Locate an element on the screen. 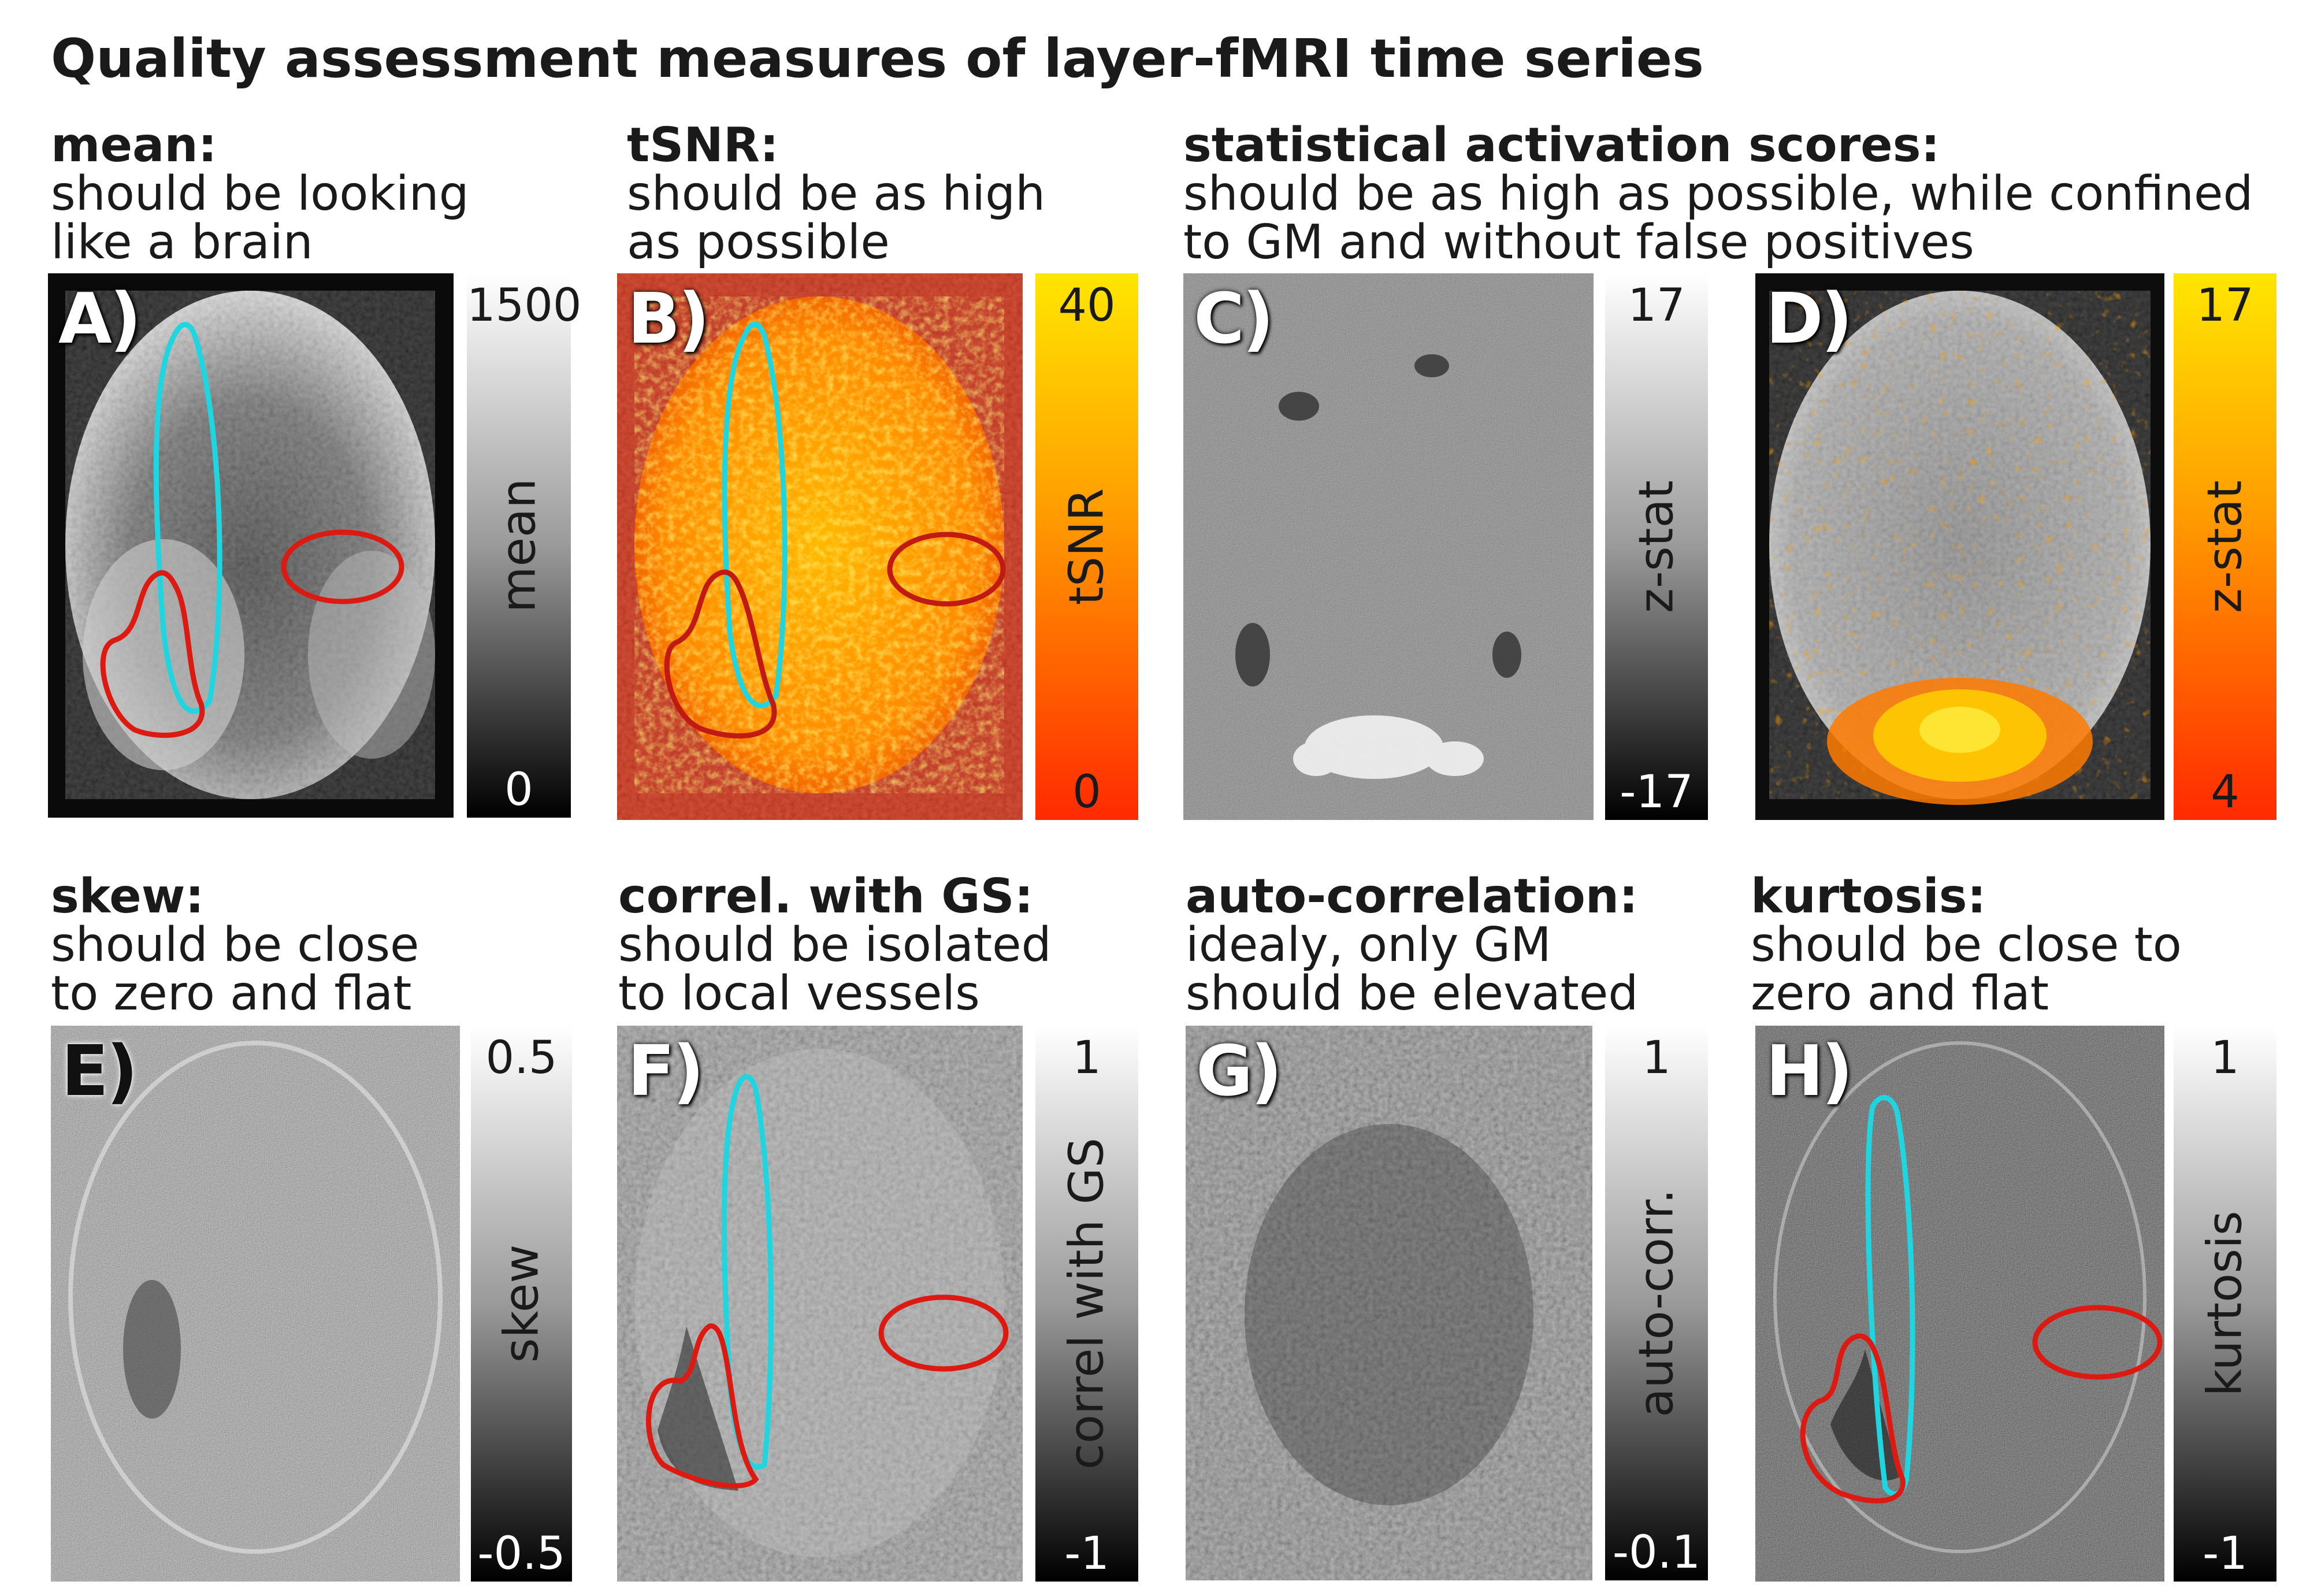 This screenshot has width=2310, height=1596. caption-e: skew: should be close to zero and flat is located at coordinates (235, 945).